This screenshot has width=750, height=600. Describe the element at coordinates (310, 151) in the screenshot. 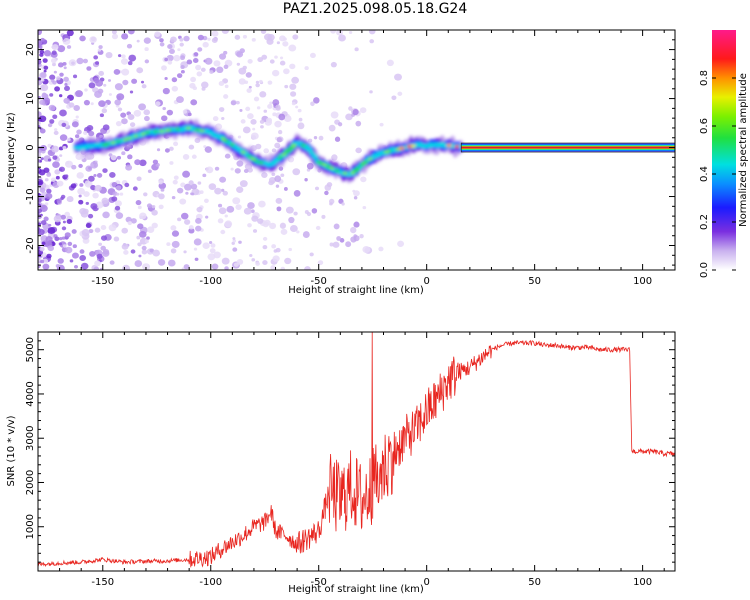

I see `spectrogram-ridge-blob` at that location.